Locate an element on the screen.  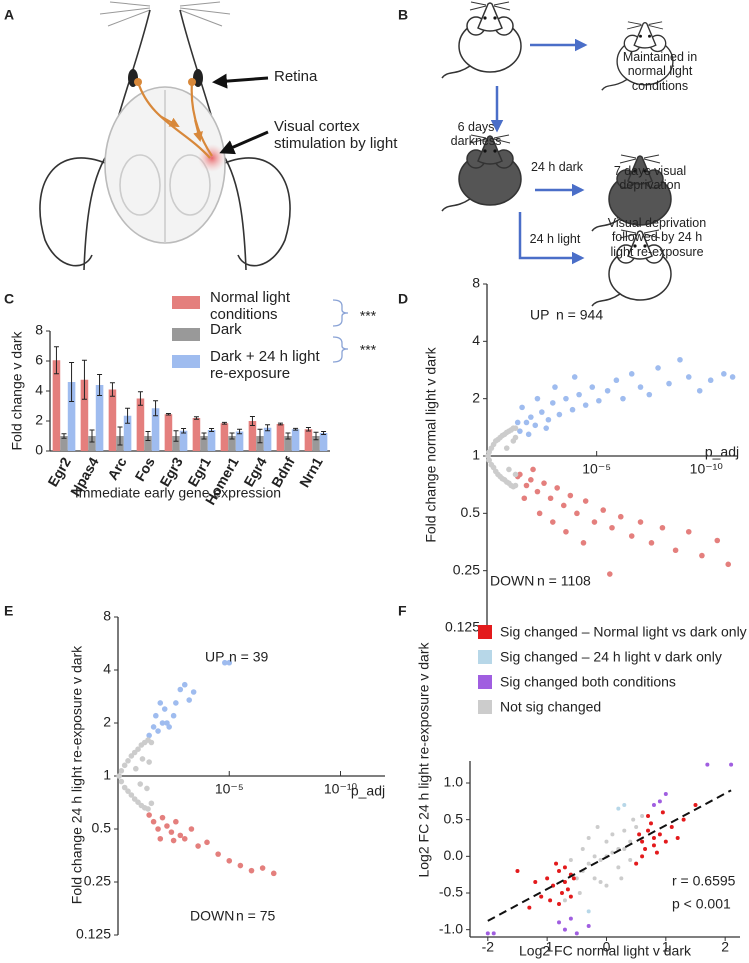
legend-label: Sig changed – Normal light vs dark only is located at coordinates (623, 632).